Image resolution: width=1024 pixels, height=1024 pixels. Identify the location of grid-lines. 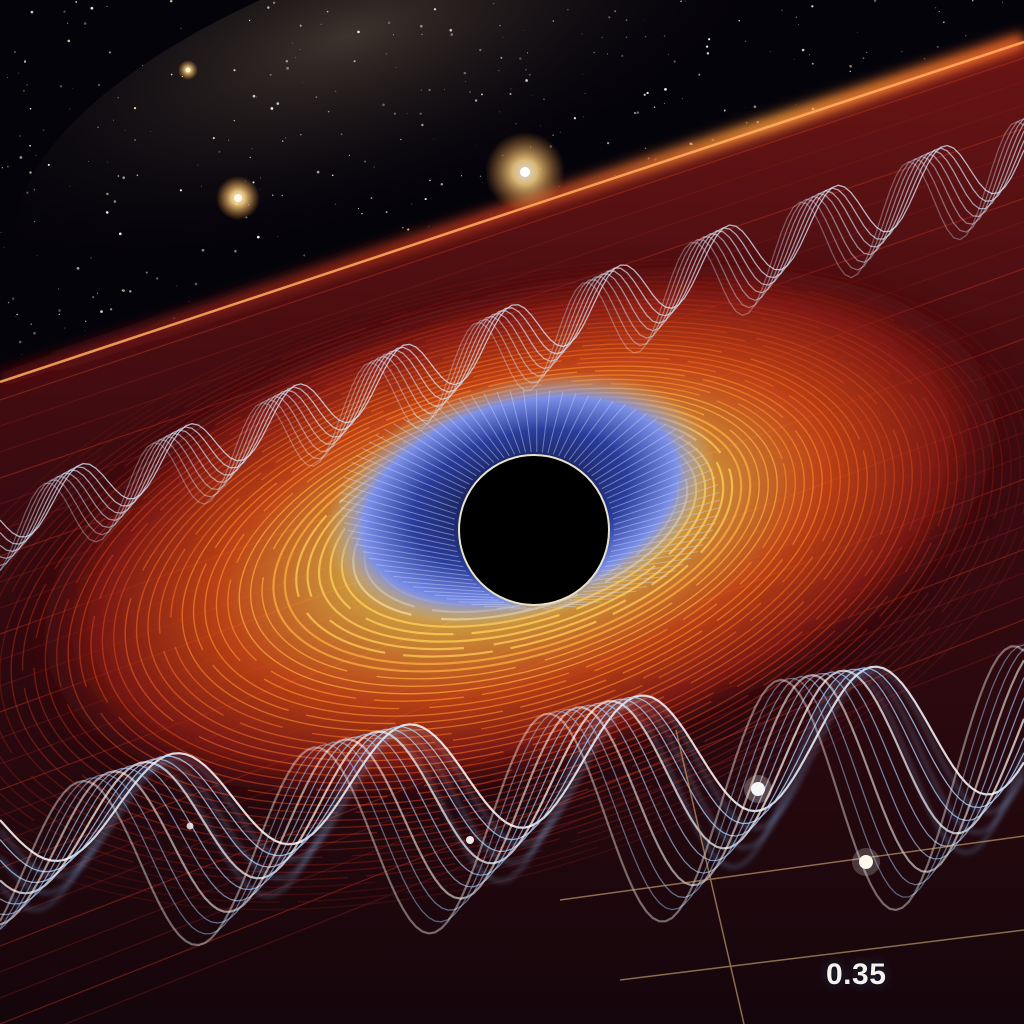
(791, 876).